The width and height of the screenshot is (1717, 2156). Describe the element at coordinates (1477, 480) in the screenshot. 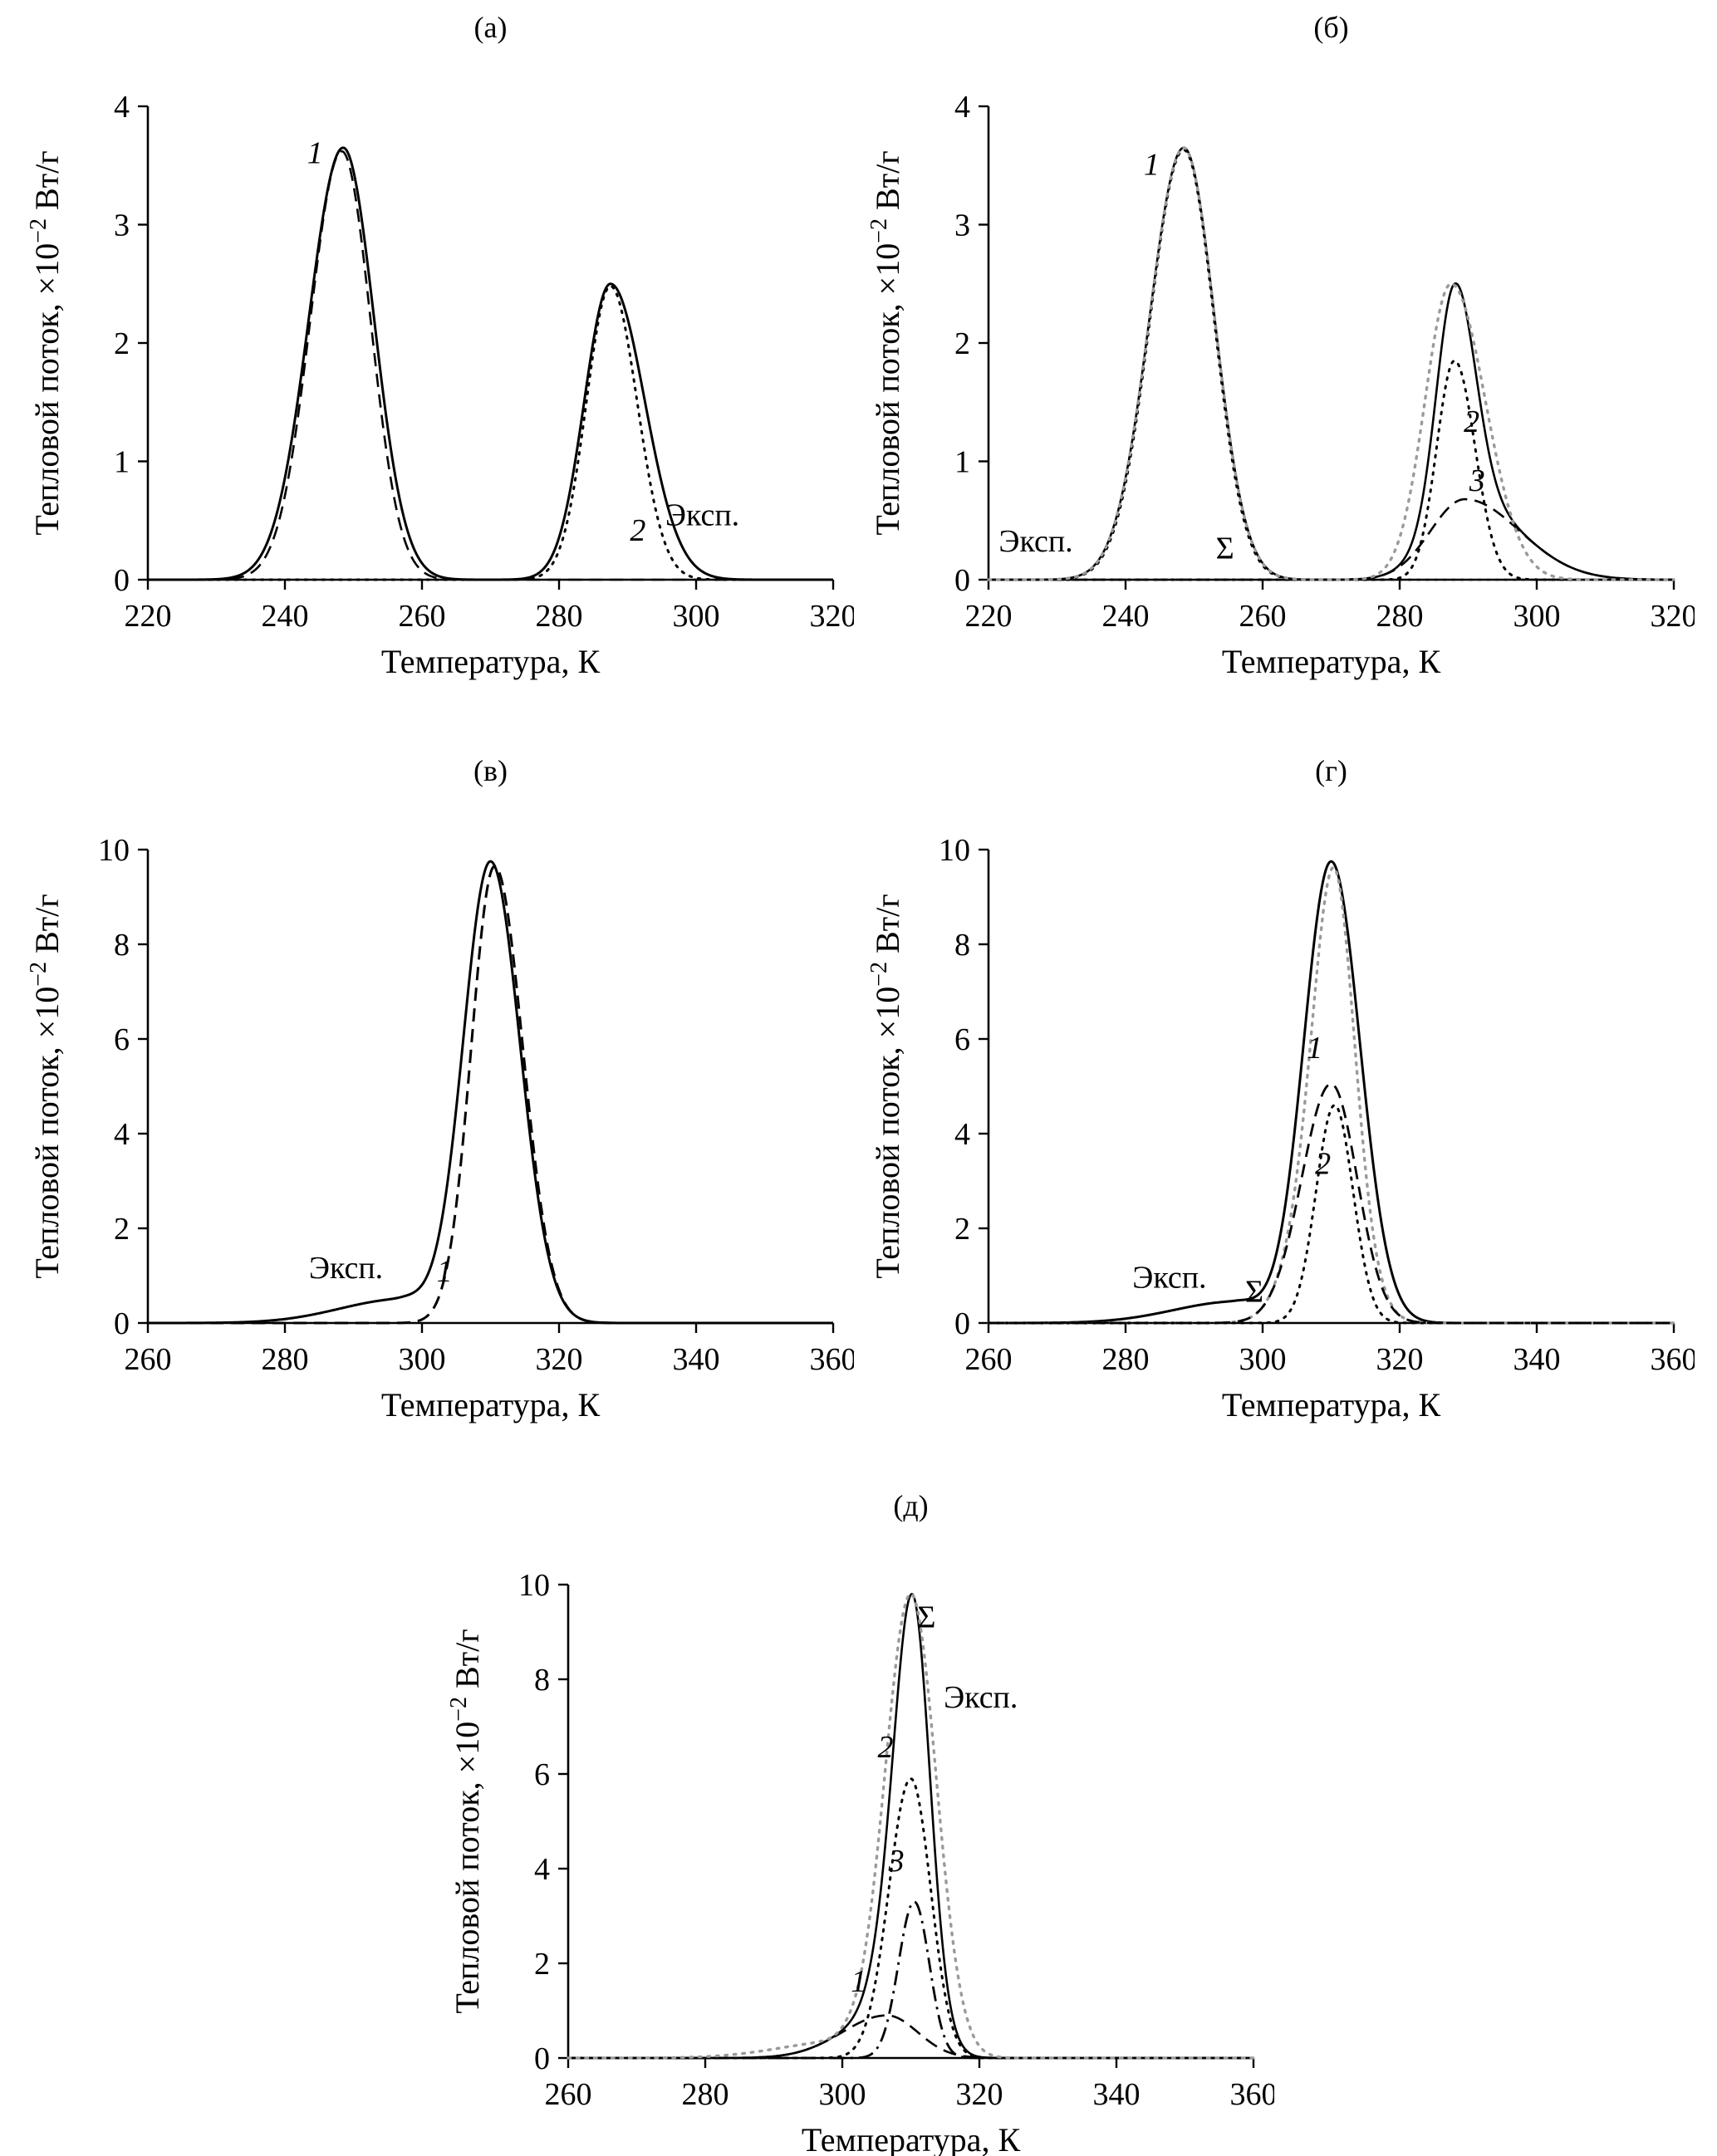

I see `annotation-b: 3` at that location.